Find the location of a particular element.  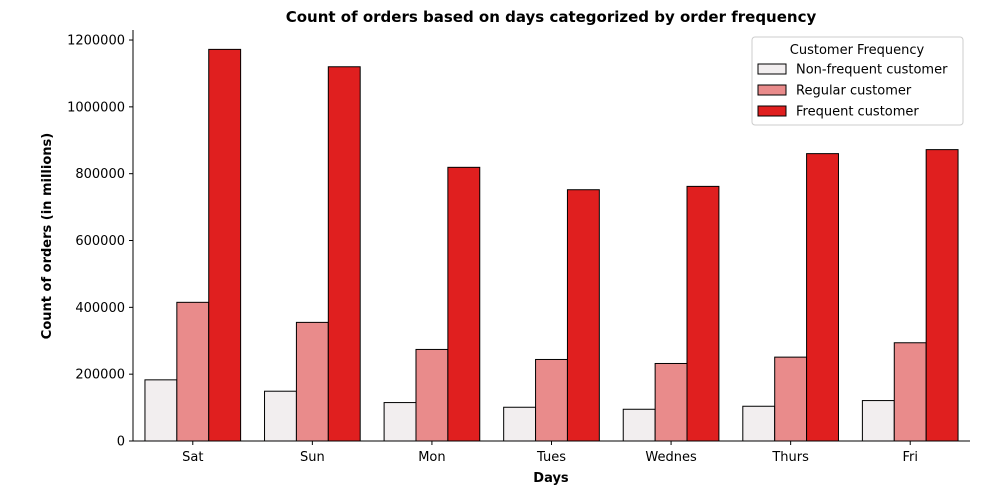

y-tick-label: 800000 is located at coordinates (100, 174).